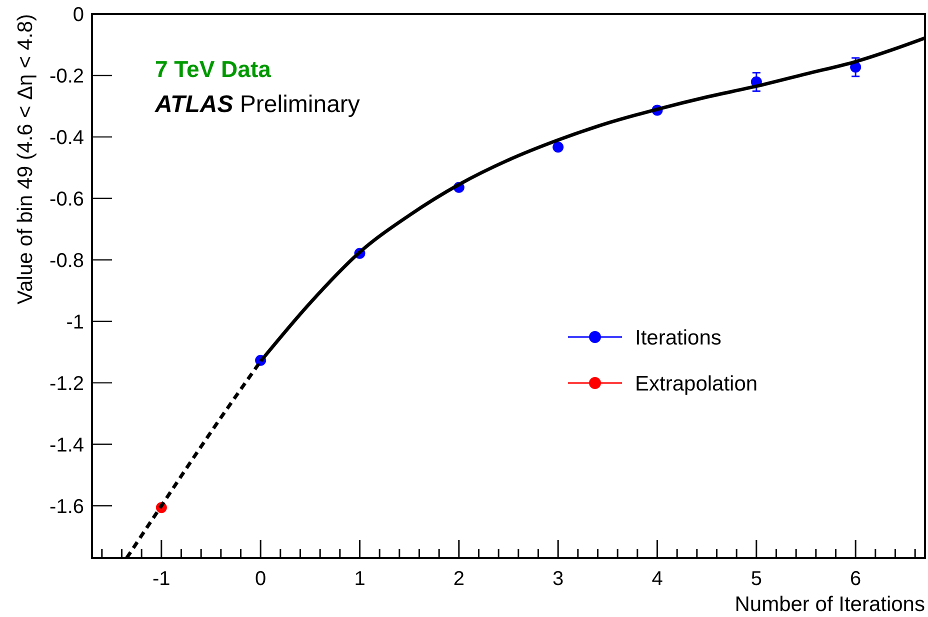 Image resolution: width=928 pixels, height=617 pixels. What do you see at coordinates (829, 604) in the screenshot?
I see `x-axis-title: Number of Iterations` at bounding box center [829, 604].